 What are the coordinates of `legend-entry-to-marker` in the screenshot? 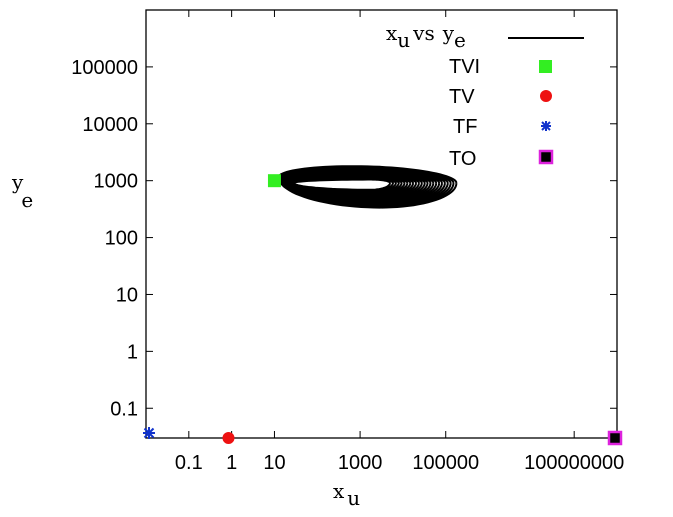 It's located at (546, 157).